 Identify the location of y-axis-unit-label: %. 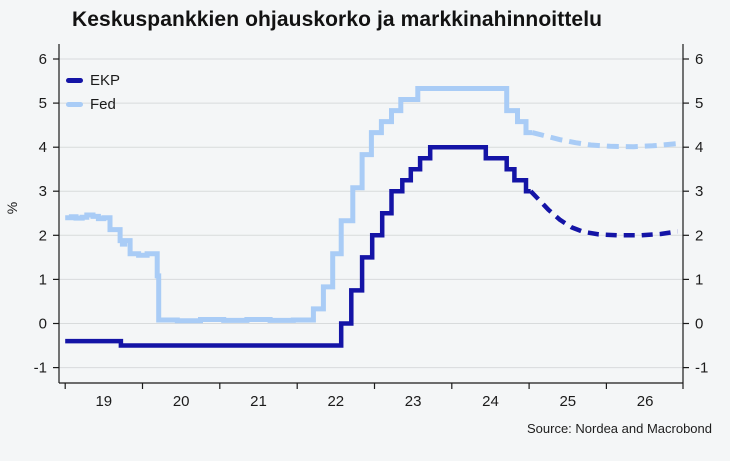
(12, 208).